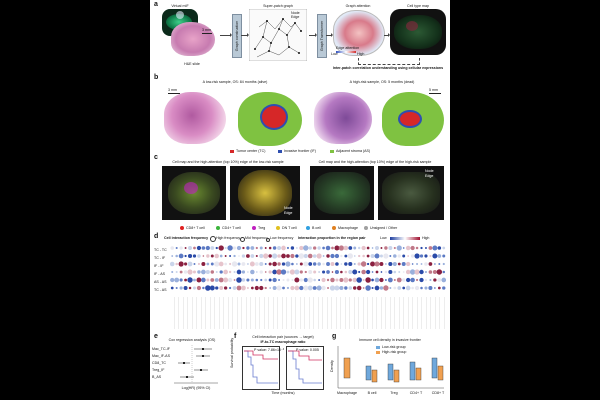  I want to click on graph-transformer-text: Graph Transformer, so click(322, 36).